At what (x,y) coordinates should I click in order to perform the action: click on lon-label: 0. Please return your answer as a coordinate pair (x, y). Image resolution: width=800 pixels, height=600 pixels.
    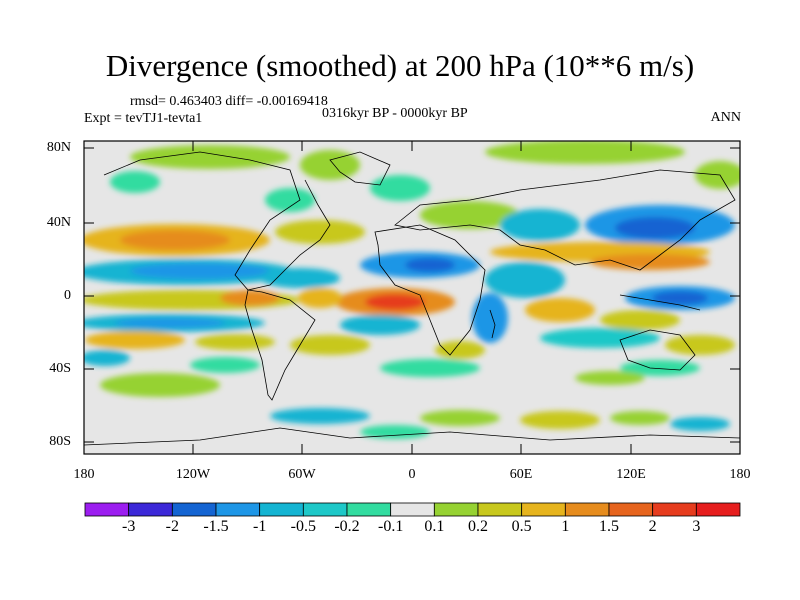
    Looking at the image, I should click on (412, 474).